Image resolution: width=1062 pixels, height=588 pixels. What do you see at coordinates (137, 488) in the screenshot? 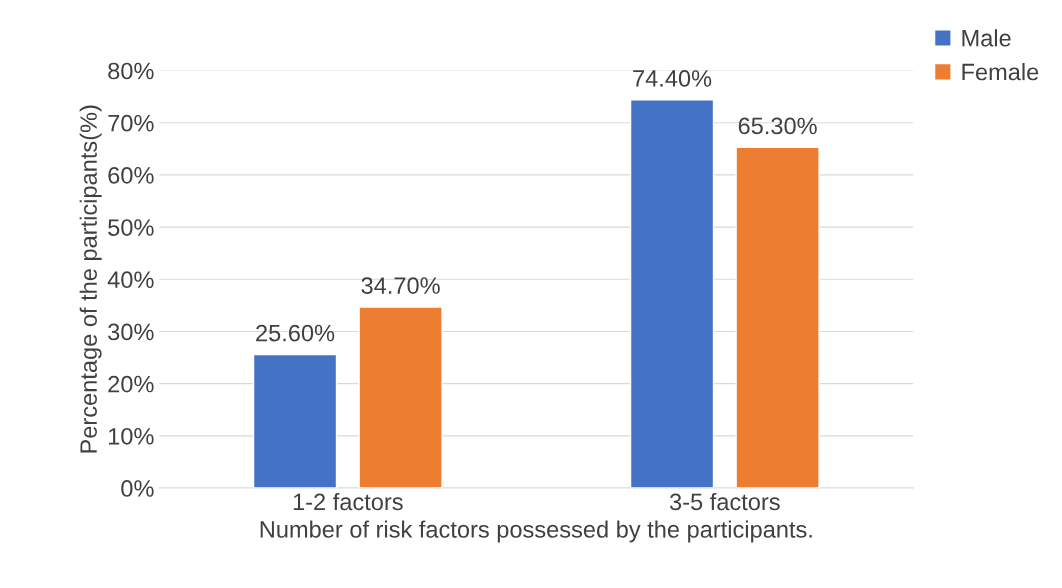
I see `y-tick-label: 0%` at bounding box center [137, 488].